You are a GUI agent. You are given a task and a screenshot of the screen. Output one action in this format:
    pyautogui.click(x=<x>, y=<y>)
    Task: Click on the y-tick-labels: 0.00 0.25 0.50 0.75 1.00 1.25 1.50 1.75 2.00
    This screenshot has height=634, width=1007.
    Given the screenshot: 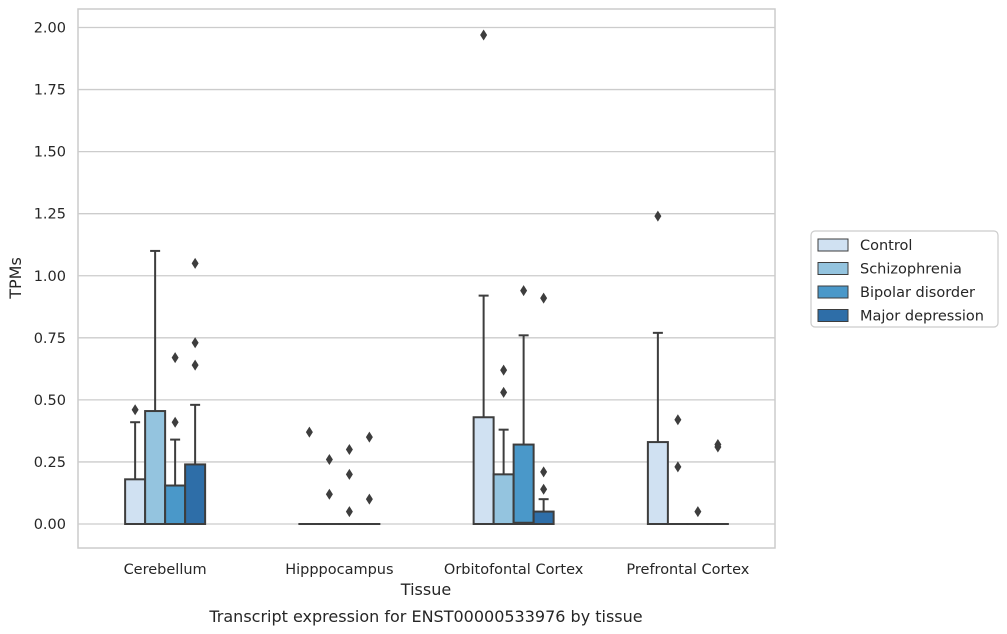 What is the action you would take?
    pyautogui.click(x=50, y=277)
    